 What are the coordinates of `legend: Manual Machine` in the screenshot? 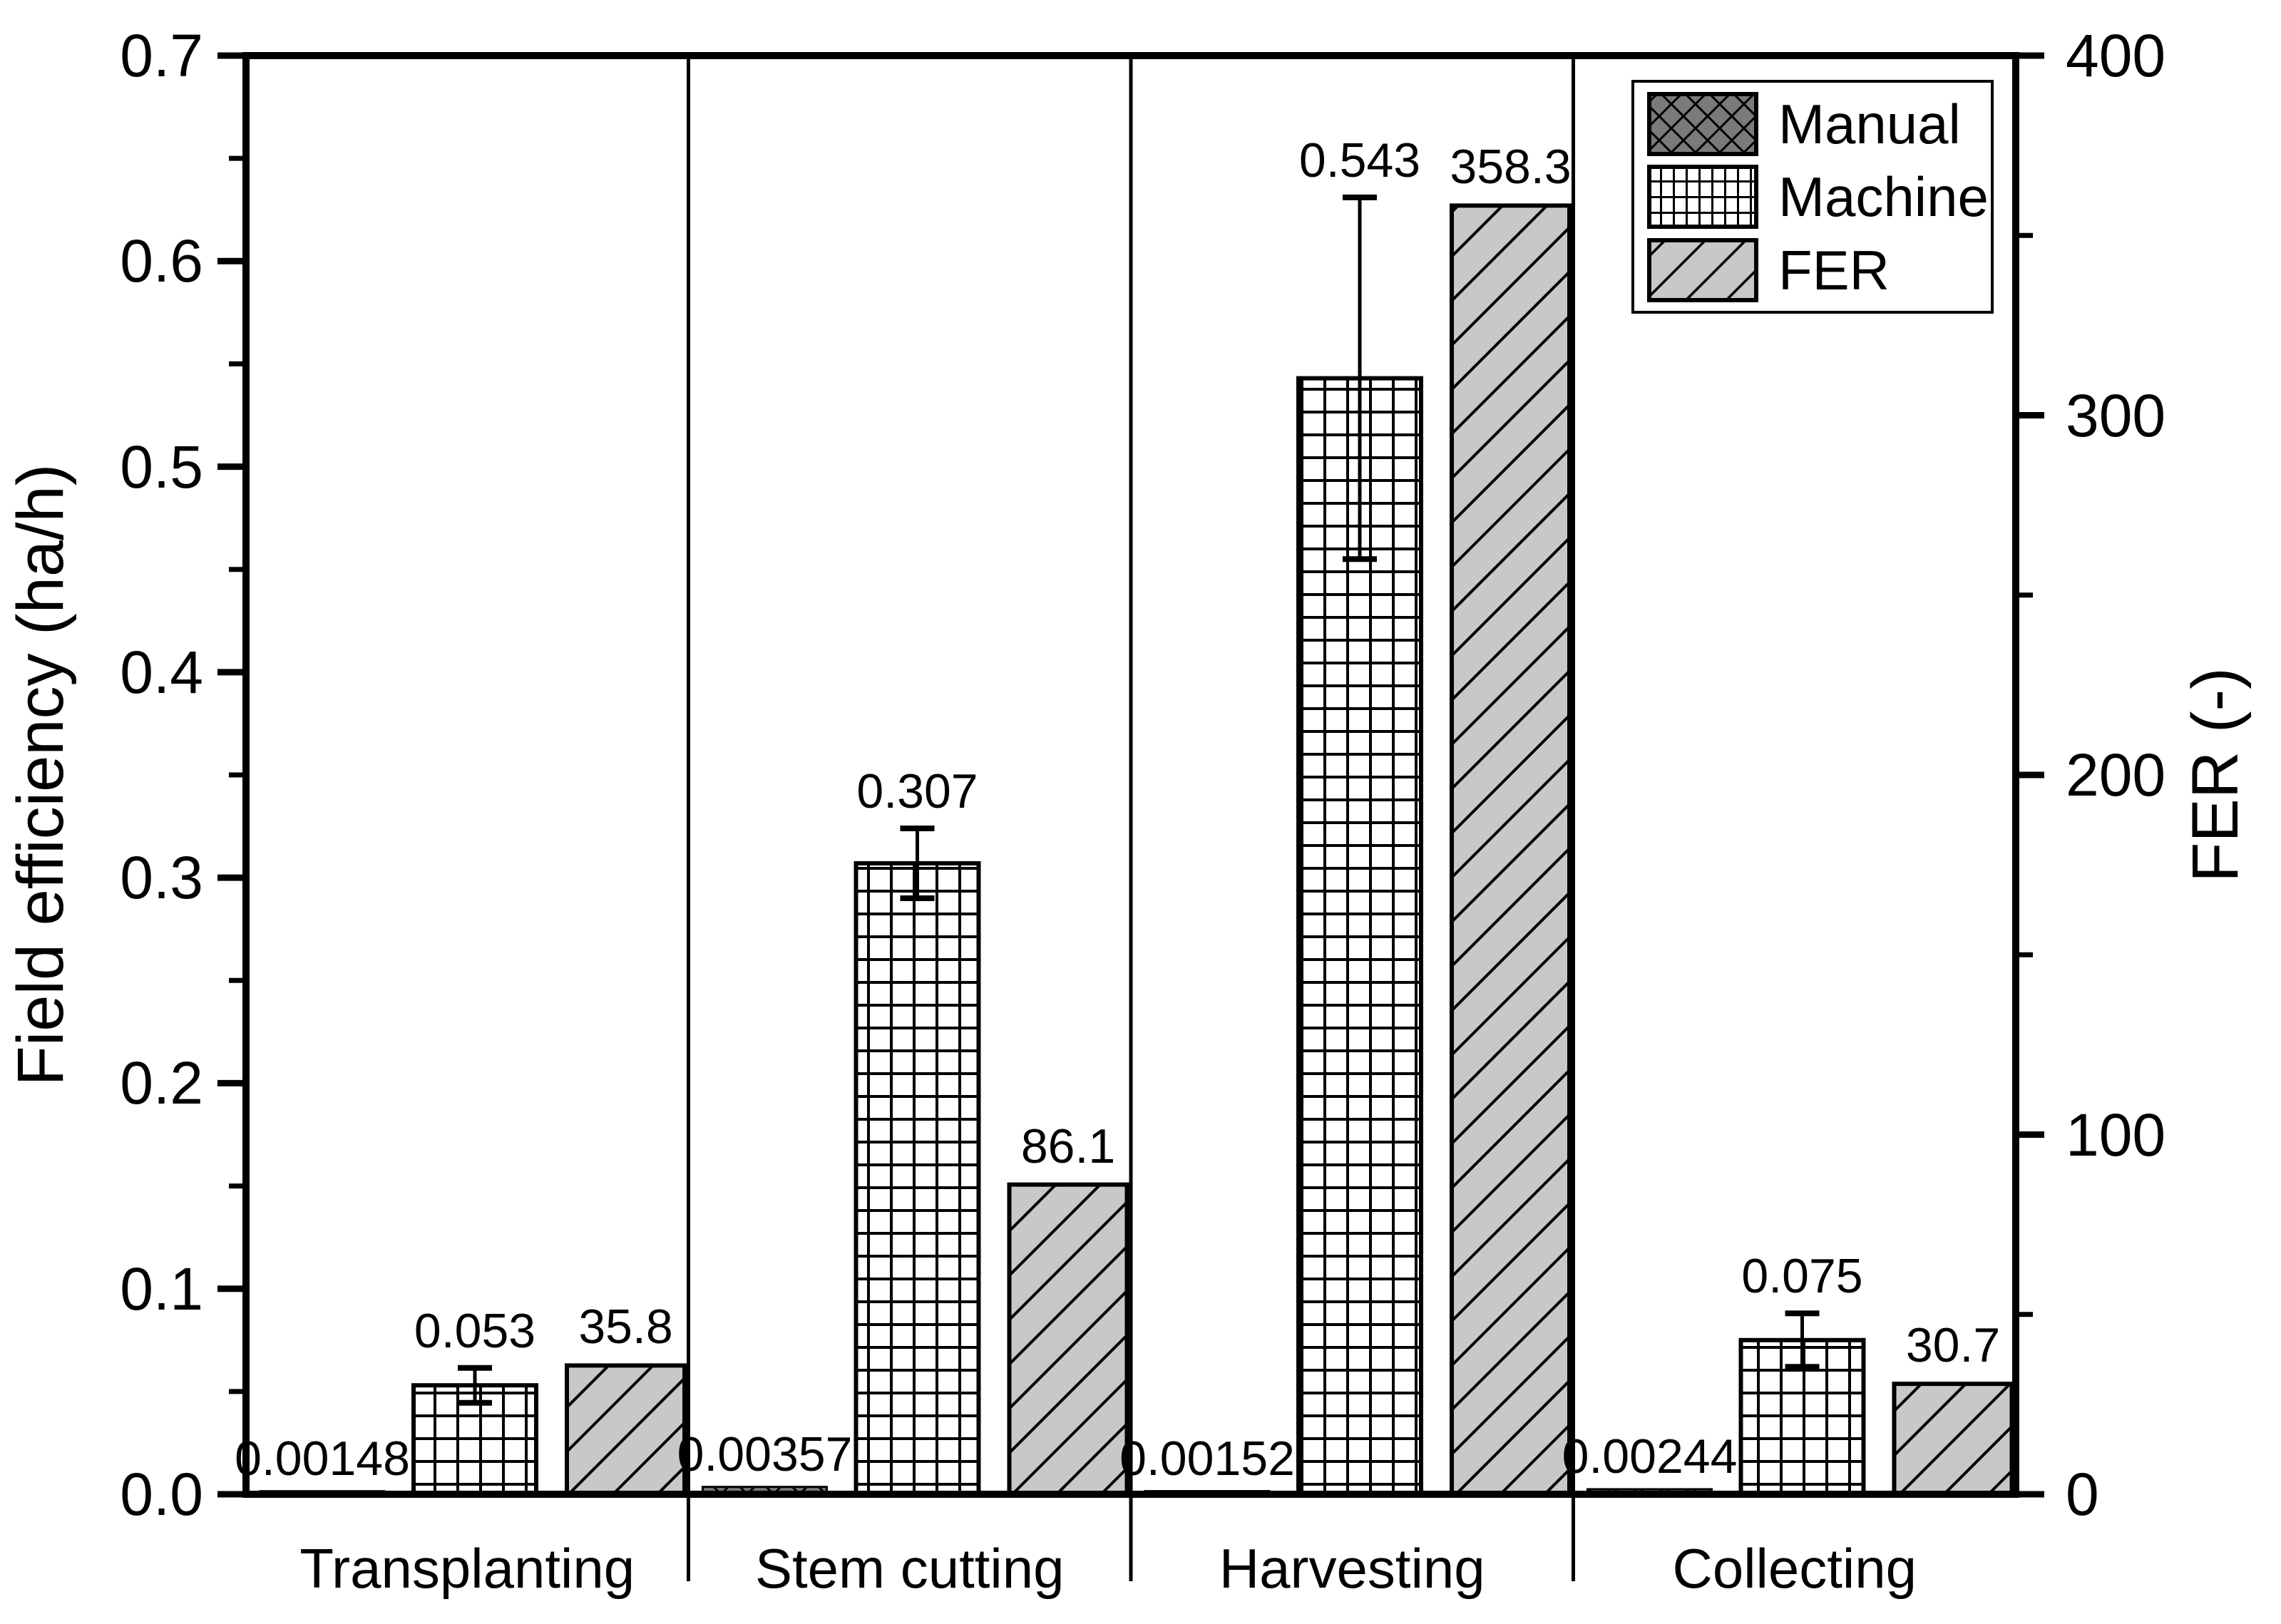 It's located at (1812, 197).